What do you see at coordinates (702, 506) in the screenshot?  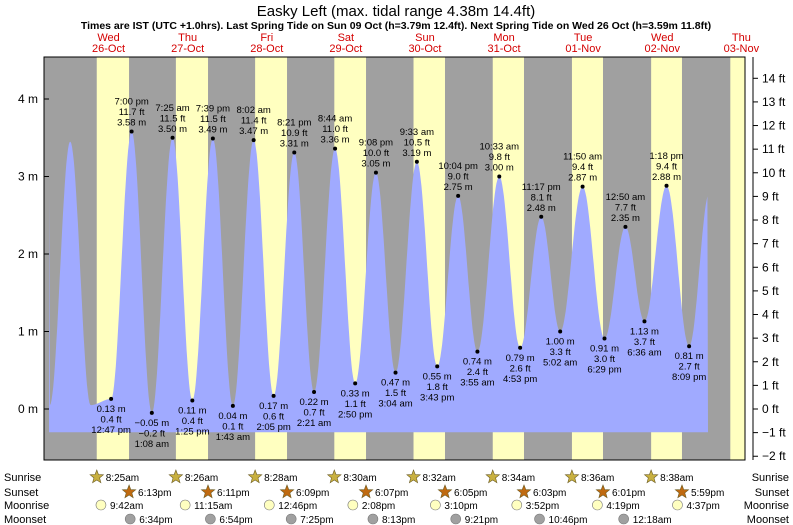 I see `moonrise-time: 4:37pm` at bounding box center [702, 506].